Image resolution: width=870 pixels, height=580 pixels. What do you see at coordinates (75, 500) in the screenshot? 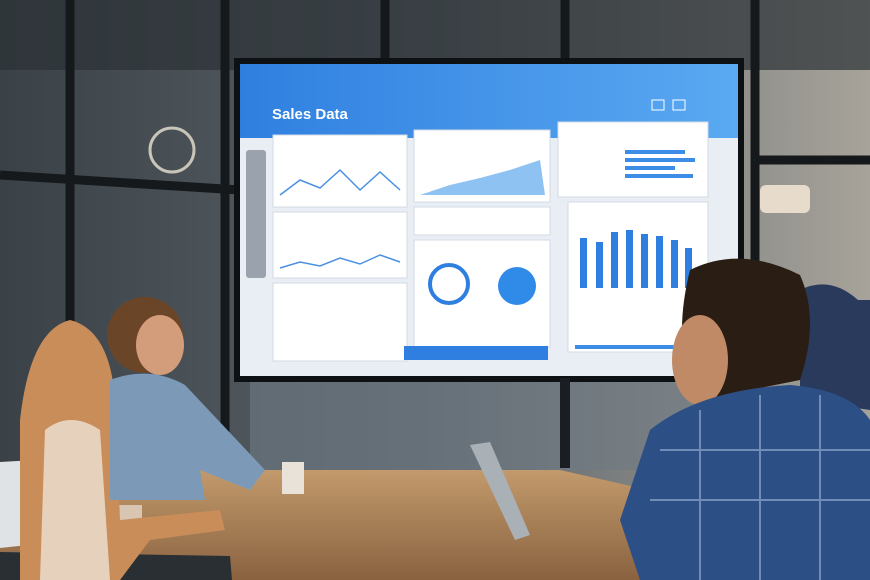
I see `person-woman-shirt` at bounding box center [75, 500].